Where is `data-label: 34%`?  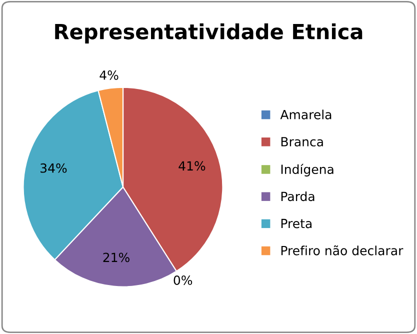
data-label: 34% is located at coordinates (53, 168).